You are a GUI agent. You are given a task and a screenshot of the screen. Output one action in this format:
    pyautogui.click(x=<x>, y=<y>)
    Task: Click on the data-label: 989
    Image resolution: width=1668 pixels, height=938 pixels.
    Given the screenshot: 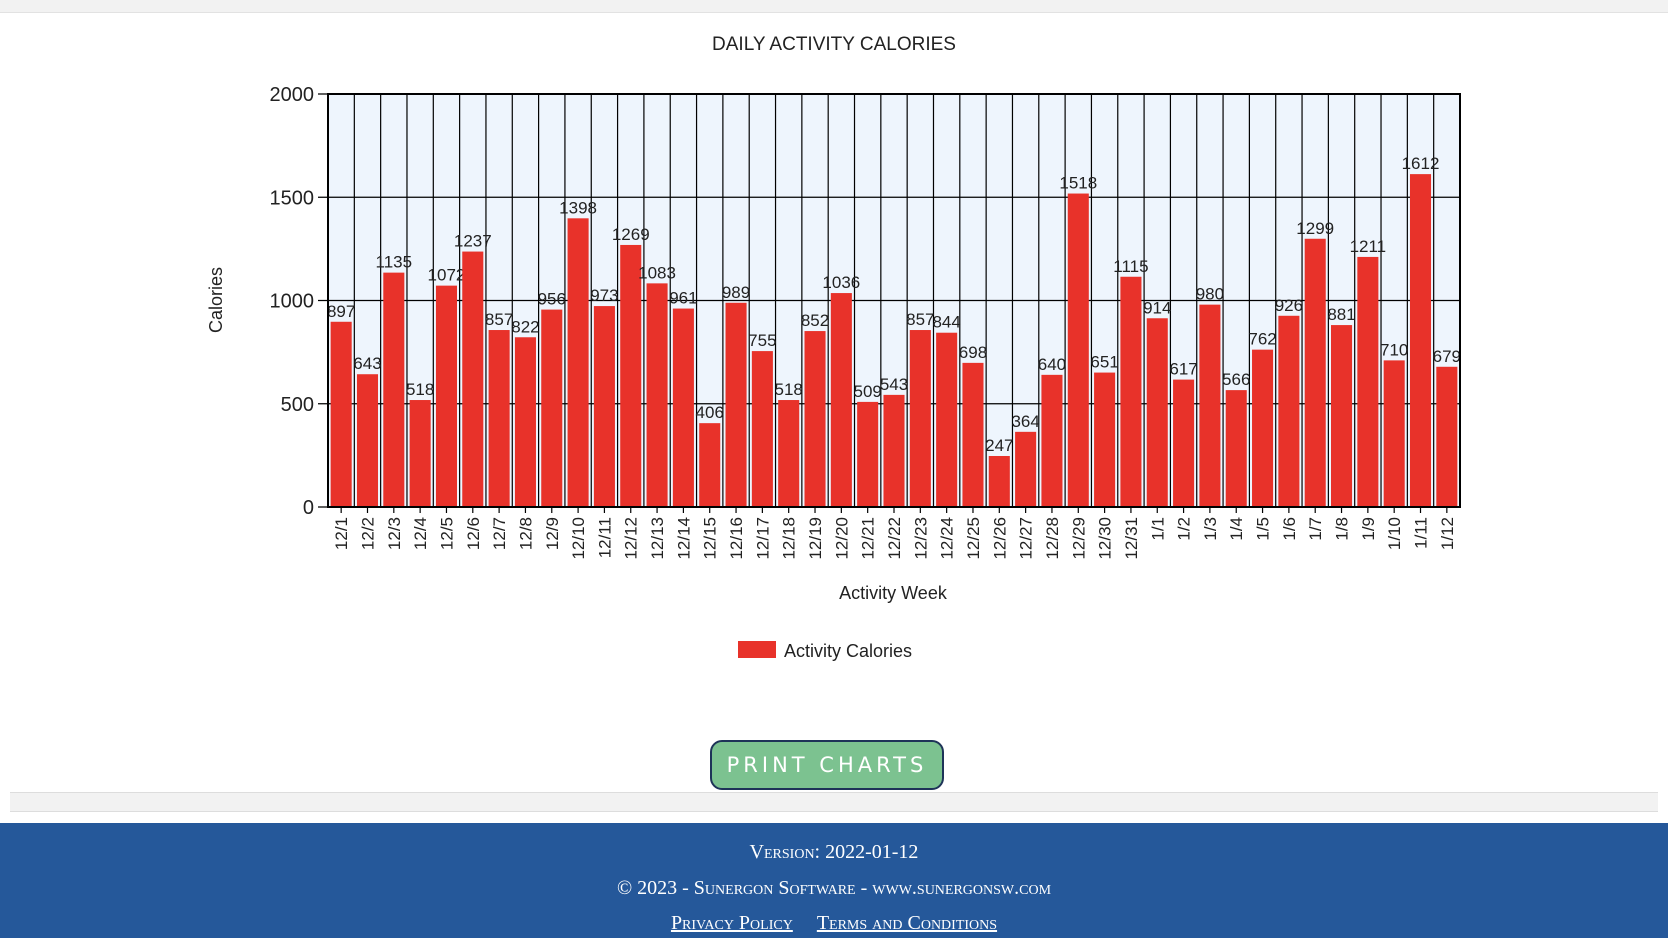 What is the action you would take?
    pyautogui.click(x=736, y=292)
    